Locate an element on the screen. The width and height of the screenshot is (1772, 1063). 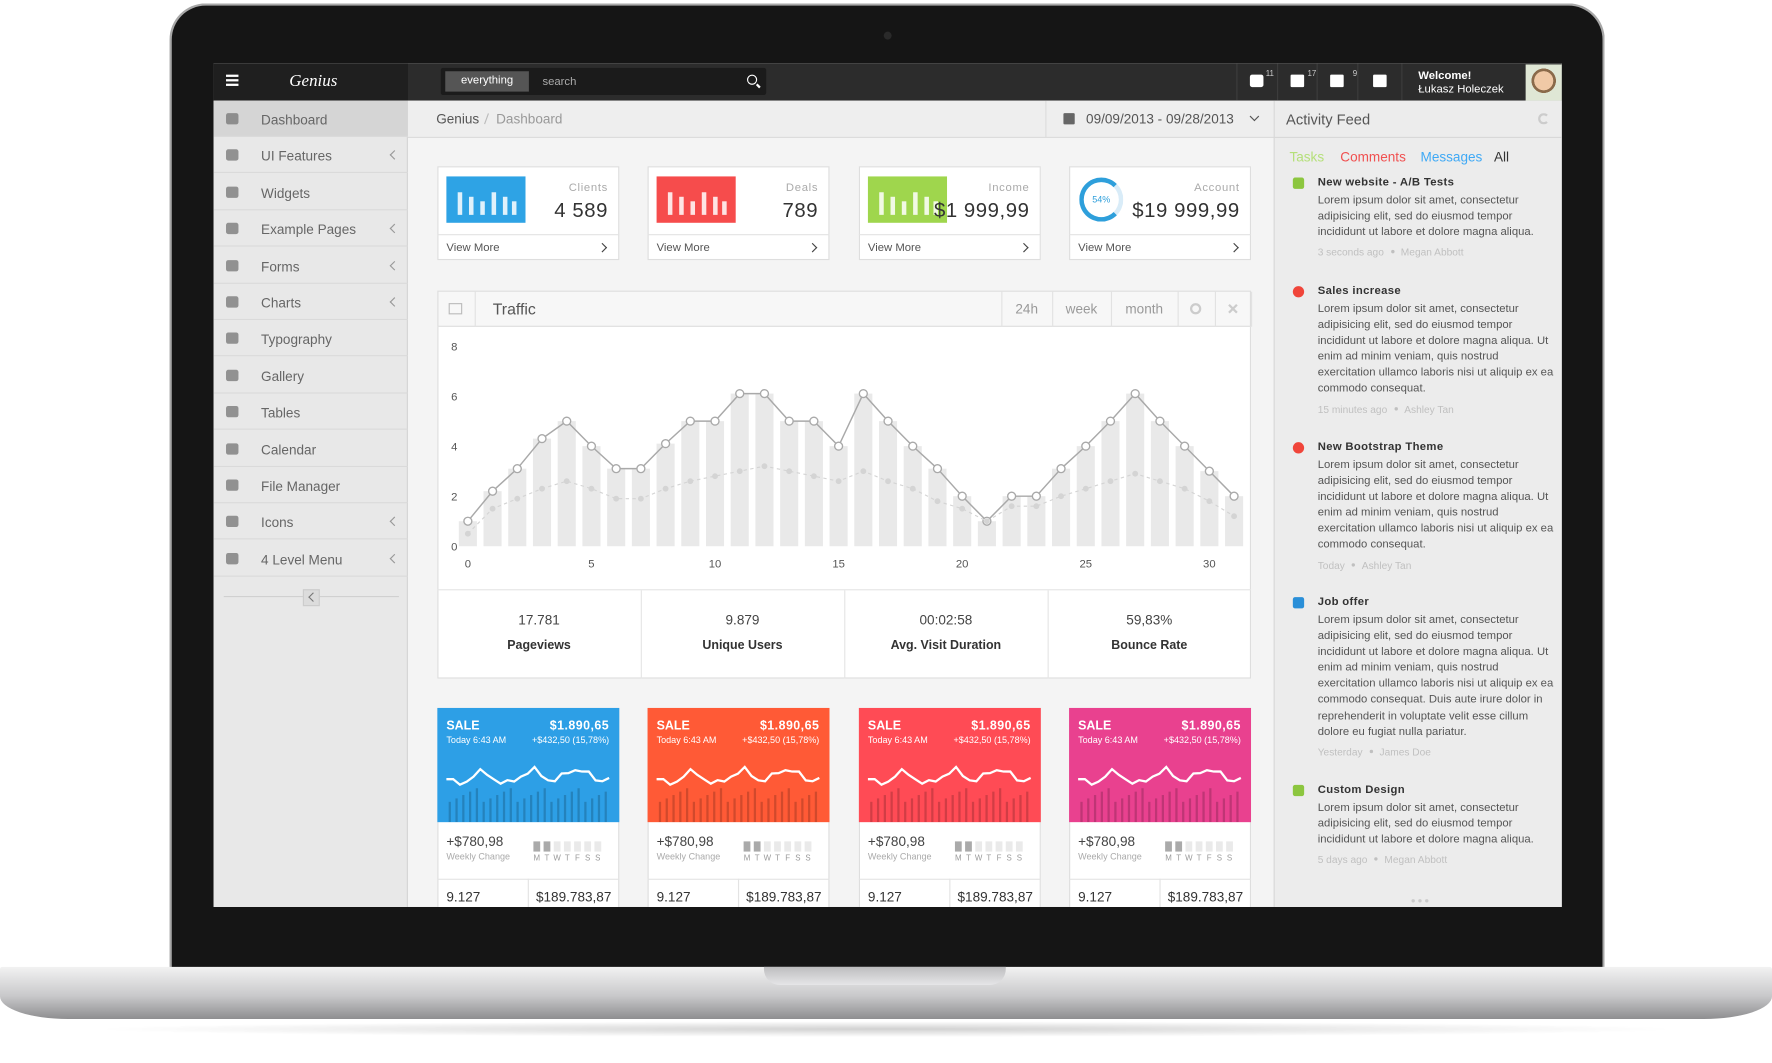
settings-icon is located at coordinates (1195, 309).